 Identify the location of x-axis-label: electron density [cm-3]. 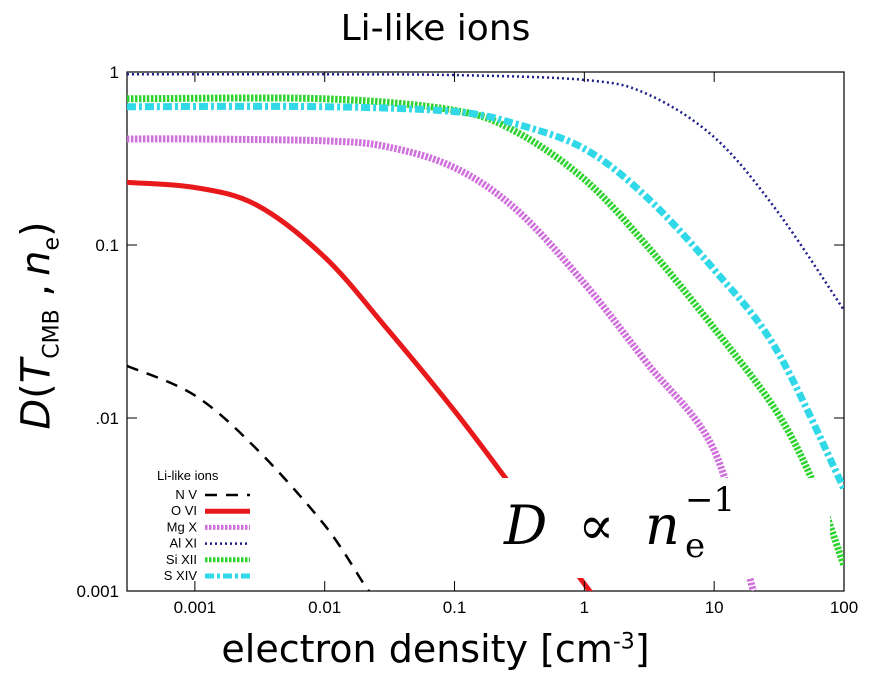
(435, 649).